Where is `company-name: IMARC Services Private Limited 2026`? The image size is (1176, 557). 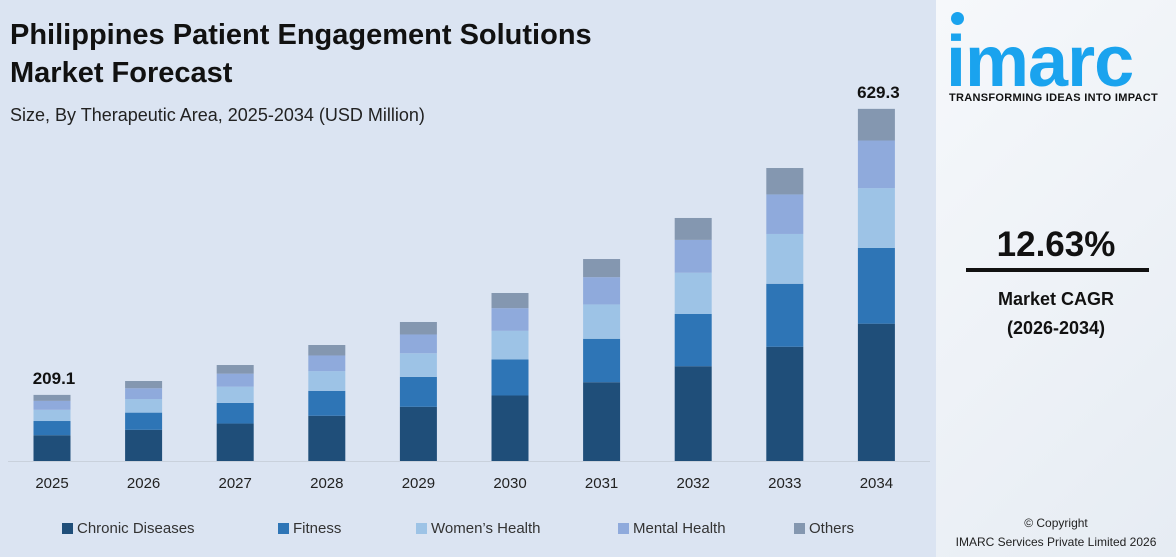
company-name: IMARC Services Private Limited 2026 is located at coordinates (1056, 542).